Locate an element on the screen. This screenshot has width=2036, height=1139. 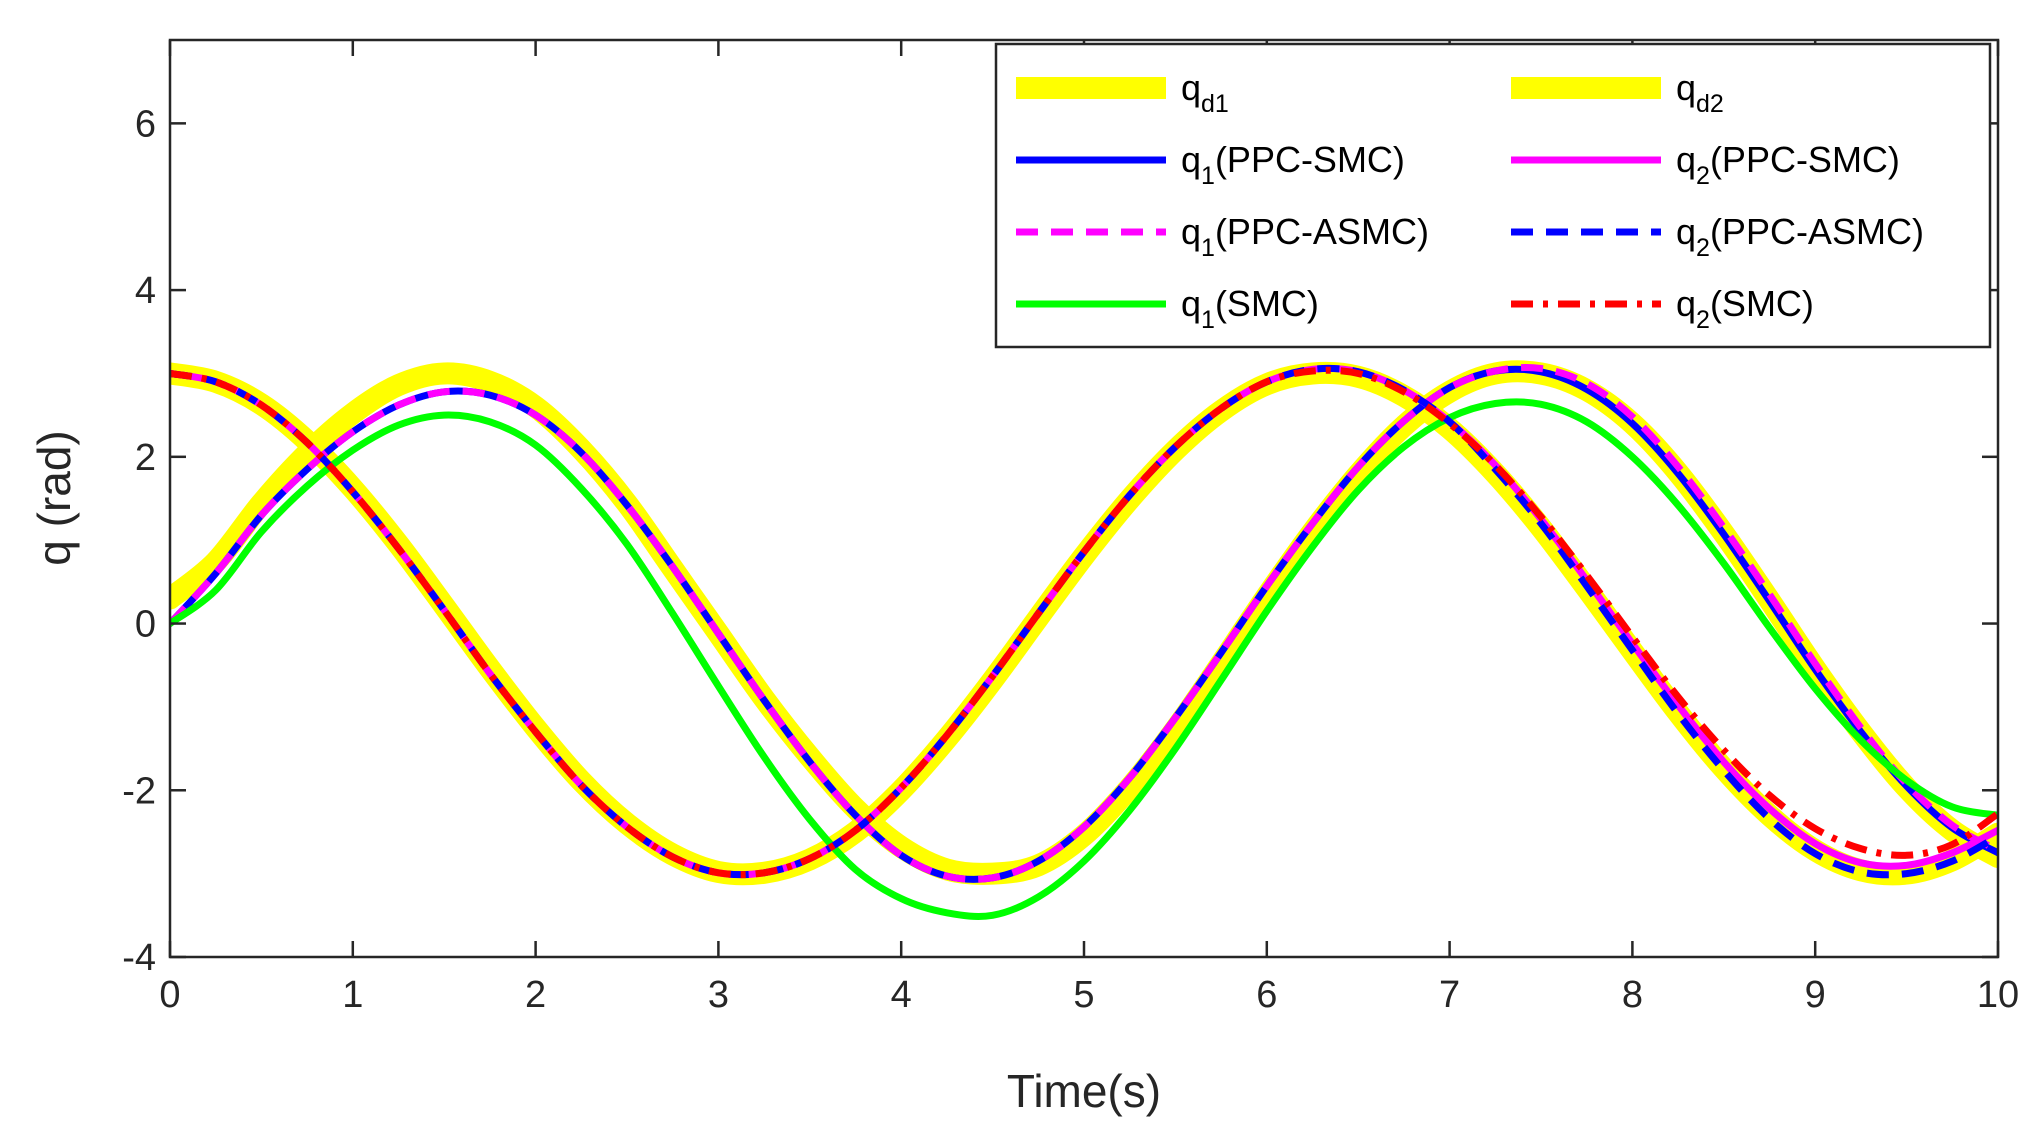
x-tick-label: 10 is located at coordinates (1998, 995).